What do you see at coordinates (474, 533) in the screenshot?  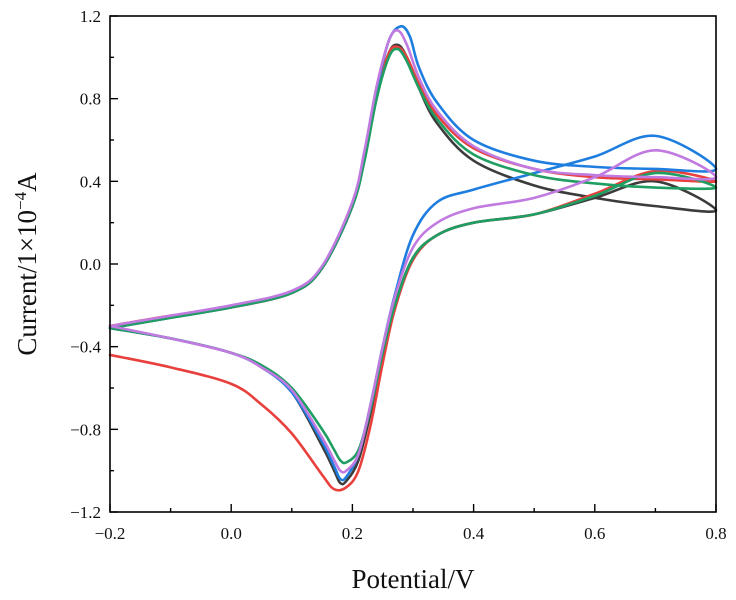 I see `x-tick-label: 0.4` at bounding box center [474, 533].